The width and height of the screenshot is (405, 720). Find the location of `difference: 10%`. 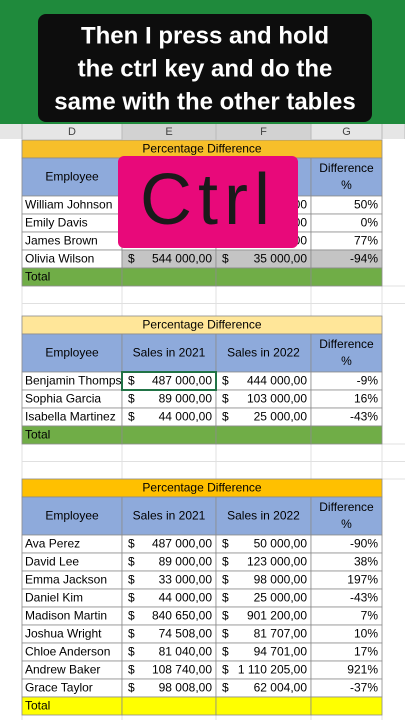

difference: 10% is located at coordinates (366, 634).